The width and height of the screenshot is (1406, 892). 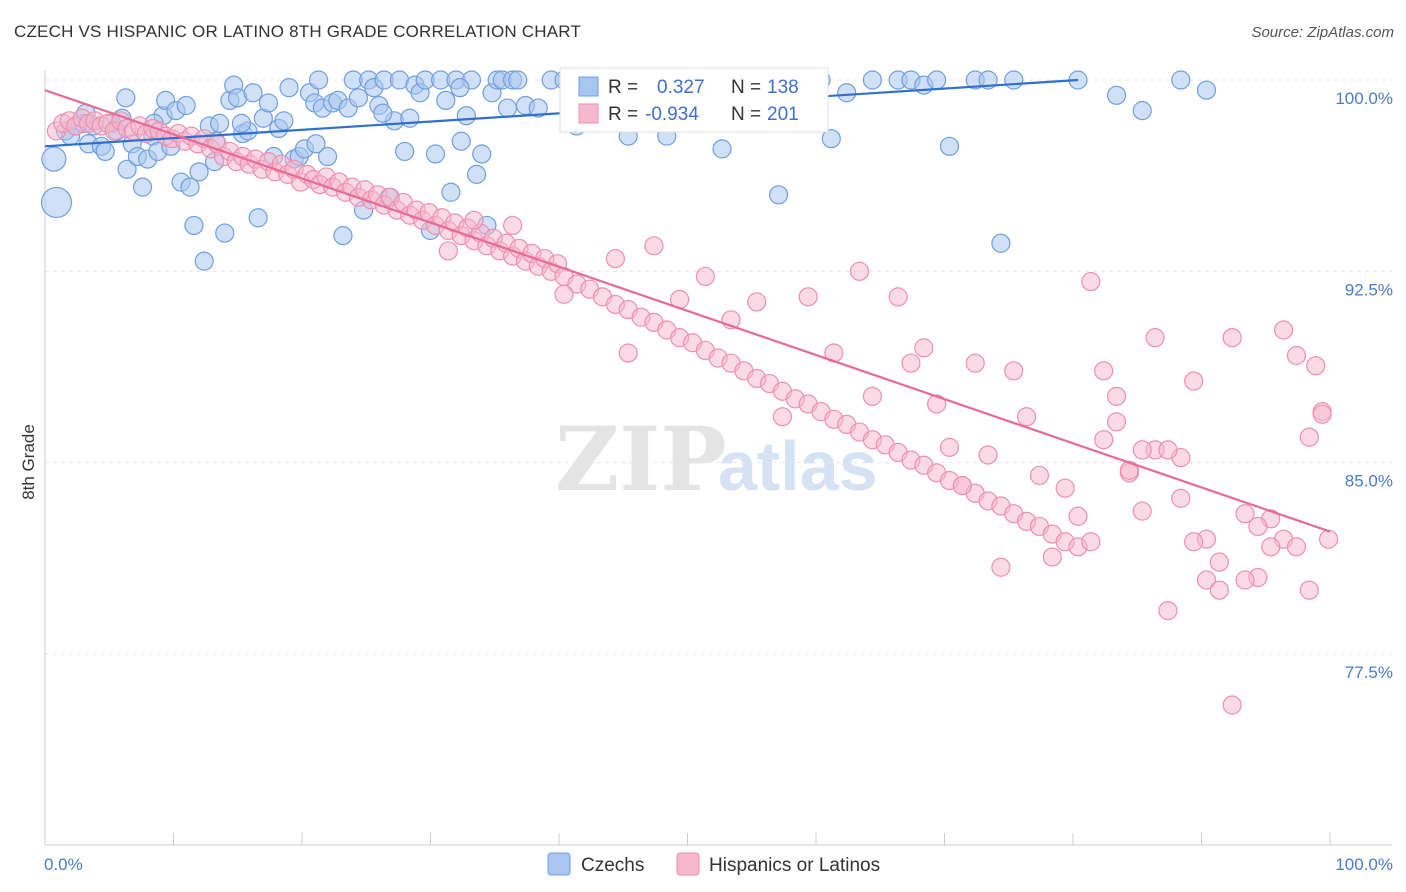 I want to click on czech-r-label: R =, so click(x=623, y=87).